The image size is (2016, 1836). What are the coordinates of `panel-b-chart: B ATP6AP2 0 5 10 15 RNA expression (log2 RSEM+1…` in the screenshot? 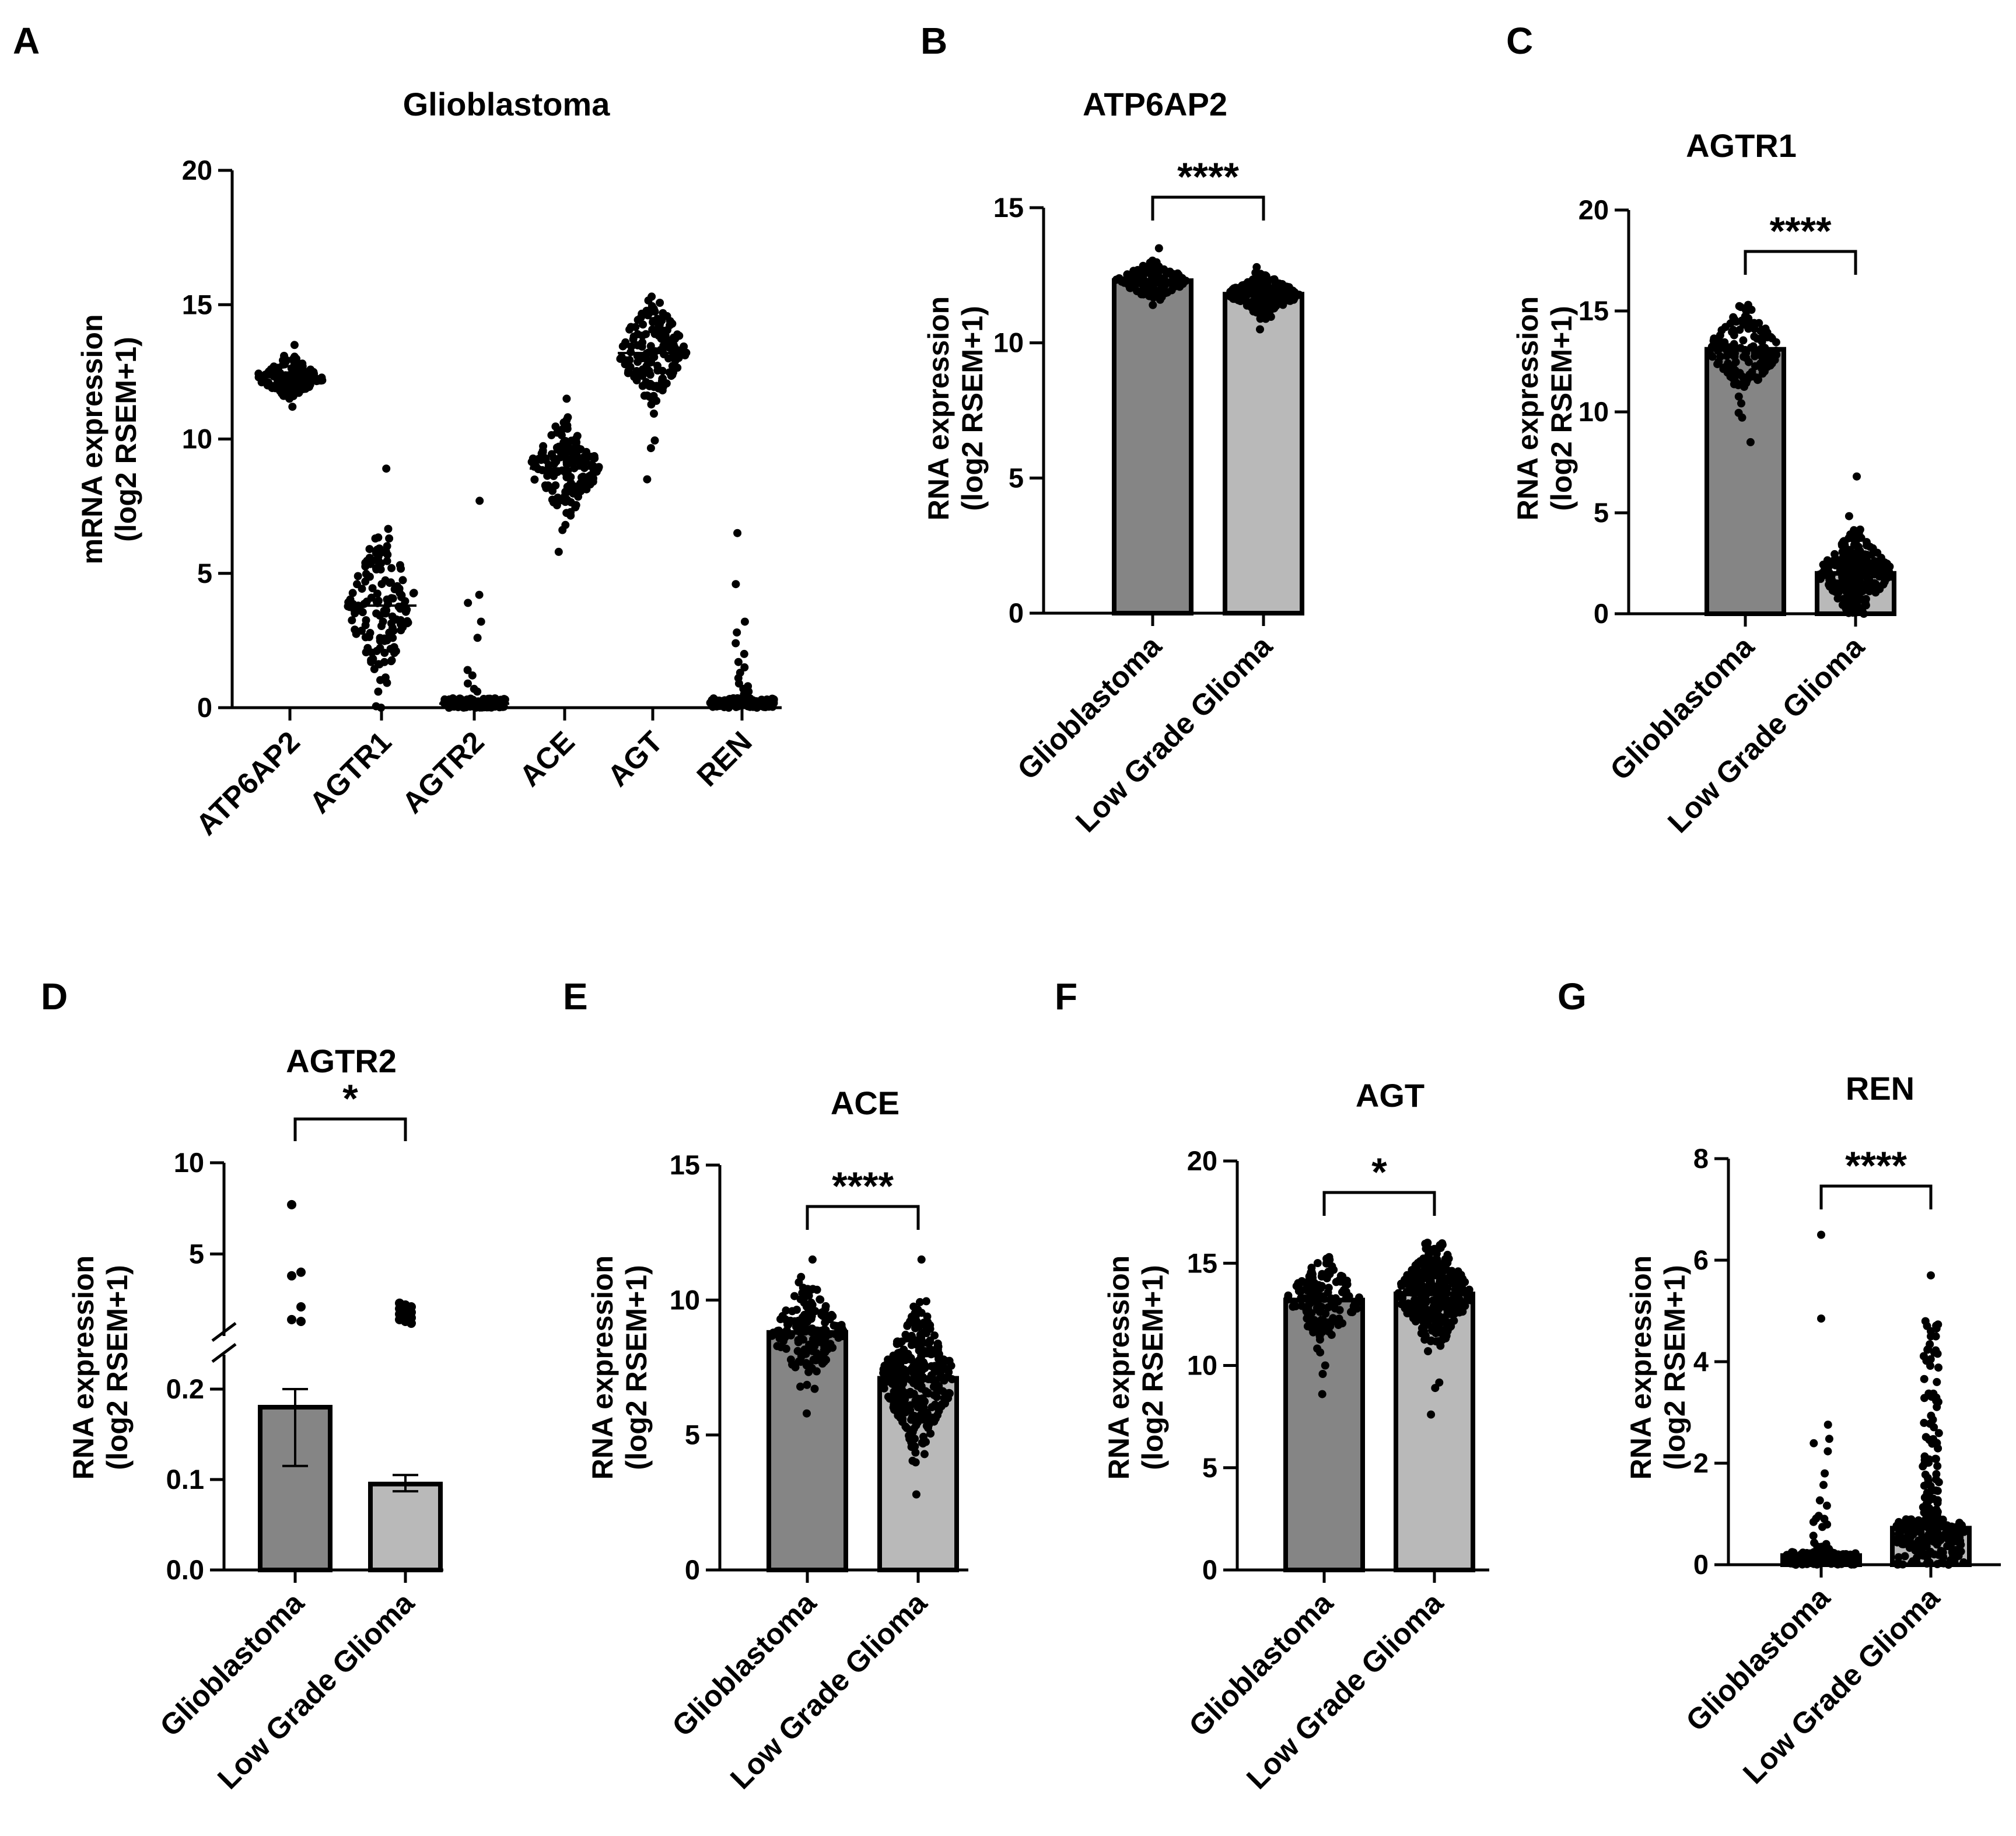 It's located at (1112, 429).